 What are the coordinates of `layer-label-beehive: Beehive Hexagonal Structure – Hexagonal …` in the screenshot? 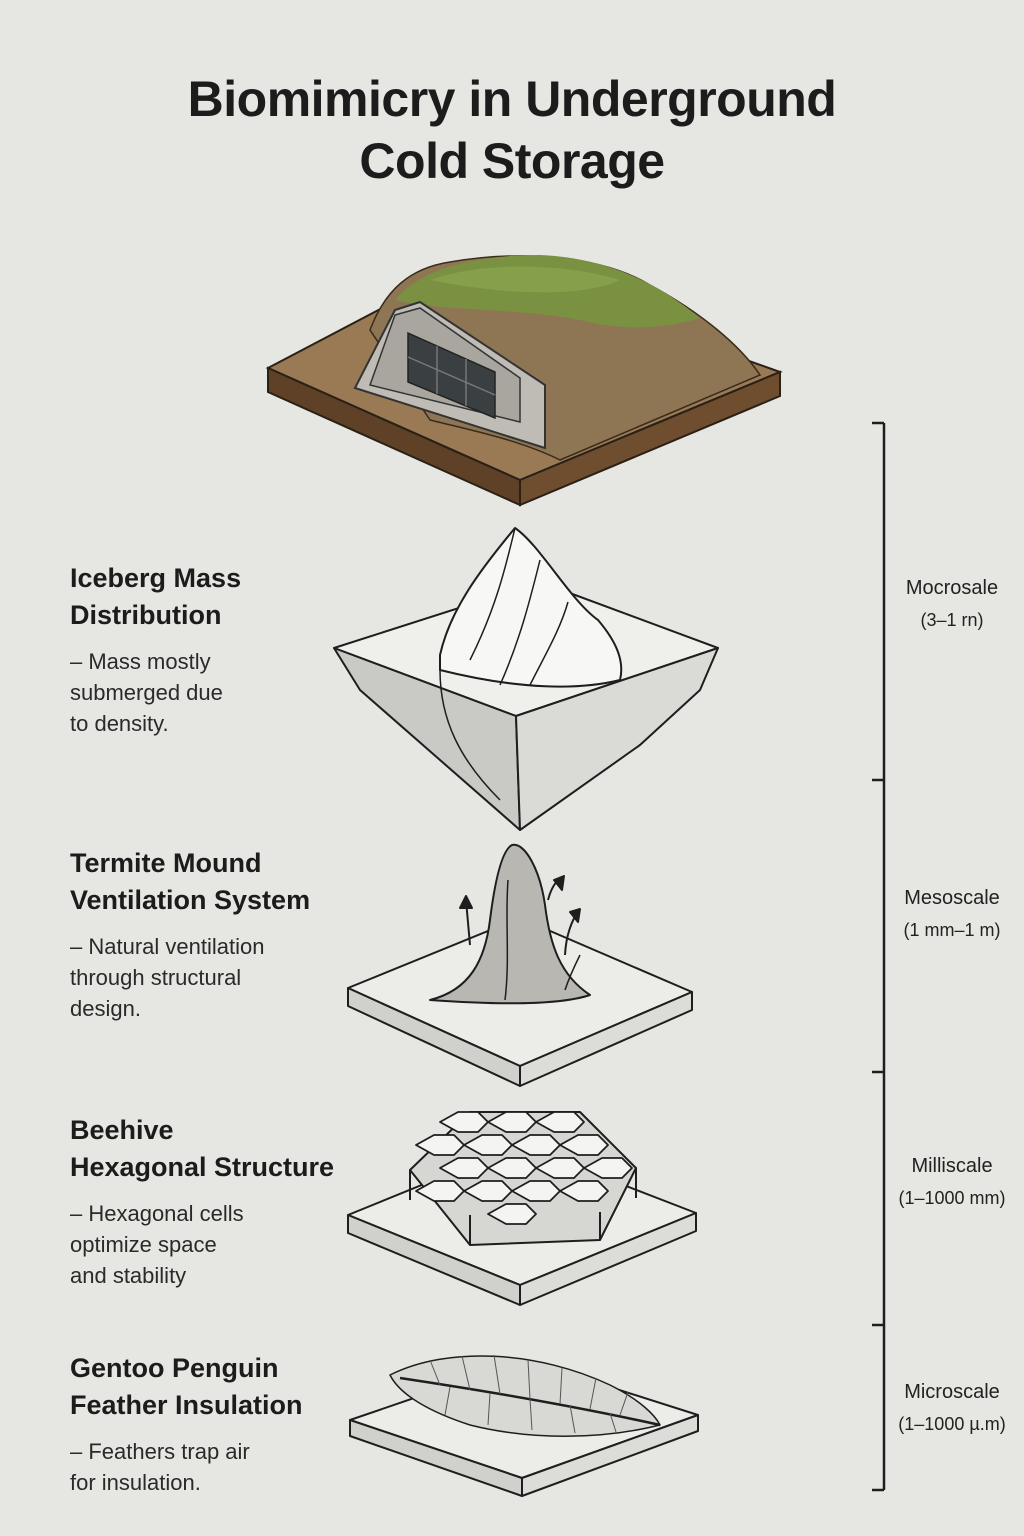 It's located at (220, 1201).